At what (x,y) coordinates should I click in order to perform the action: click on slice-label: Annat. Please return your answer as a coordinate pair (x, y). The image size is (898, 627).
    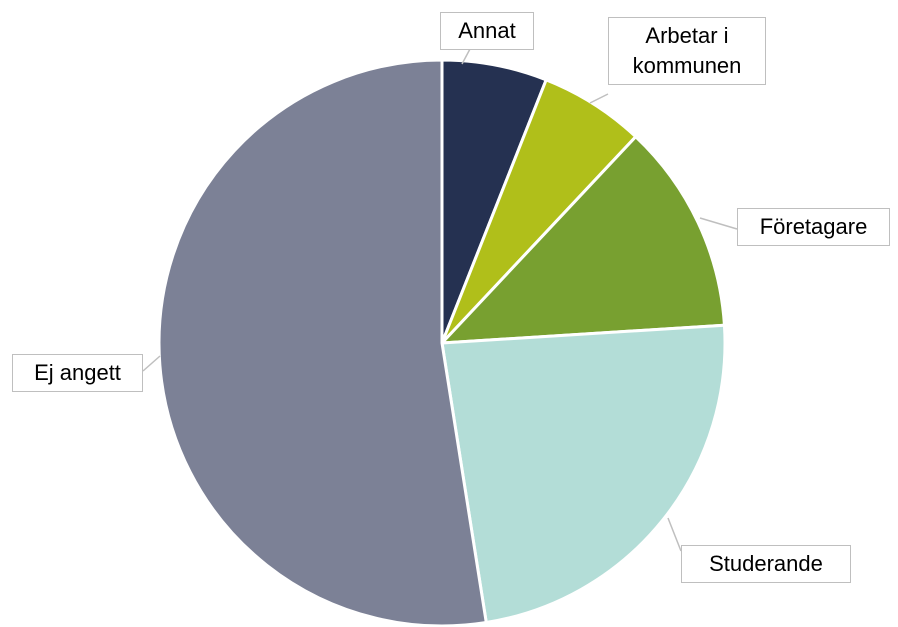
    Looking at the image, I should click on (487, 31).